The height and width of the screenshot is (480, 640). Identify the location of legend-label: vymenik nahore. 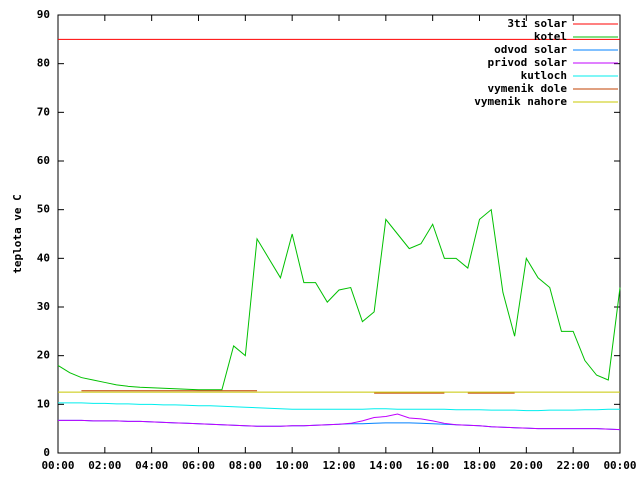
(520, 101).